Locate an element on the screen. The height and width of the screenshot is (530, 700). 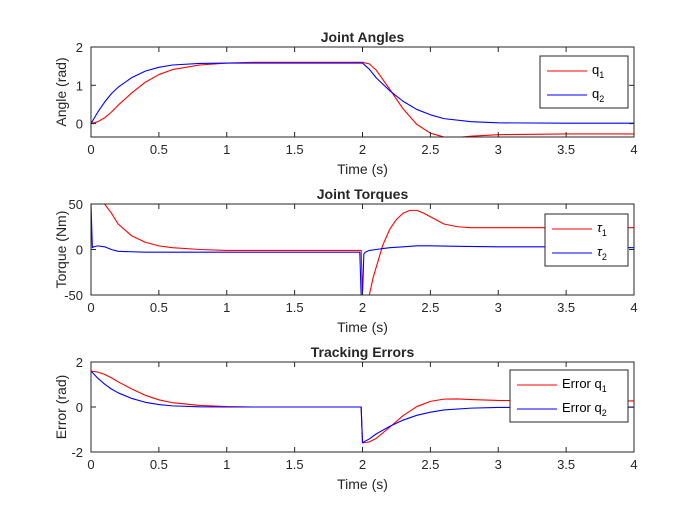
y-tick-label: -50 is located at coordinates (73, 295).